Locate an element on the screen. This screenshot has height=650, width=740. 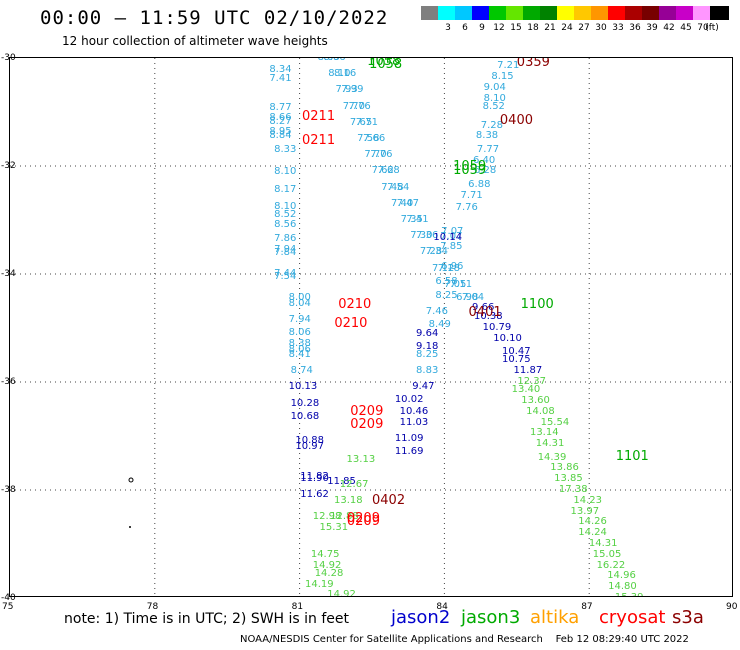
latitude-label: -32 is located at coordinates (8, 166).